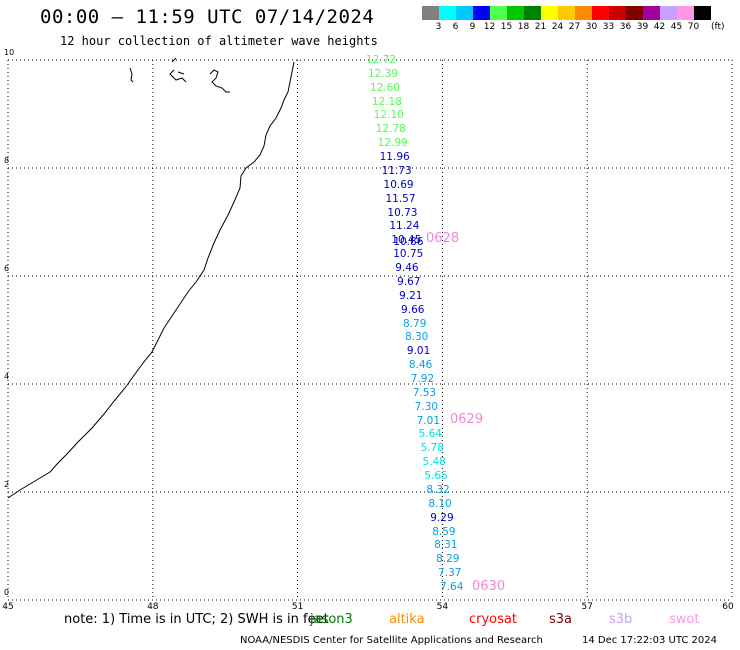 The height and width of the screenshot is (650, 740). Describe the element at coordinates (608, 27) in the screenshot. I see `legend-label: 33` at that location.